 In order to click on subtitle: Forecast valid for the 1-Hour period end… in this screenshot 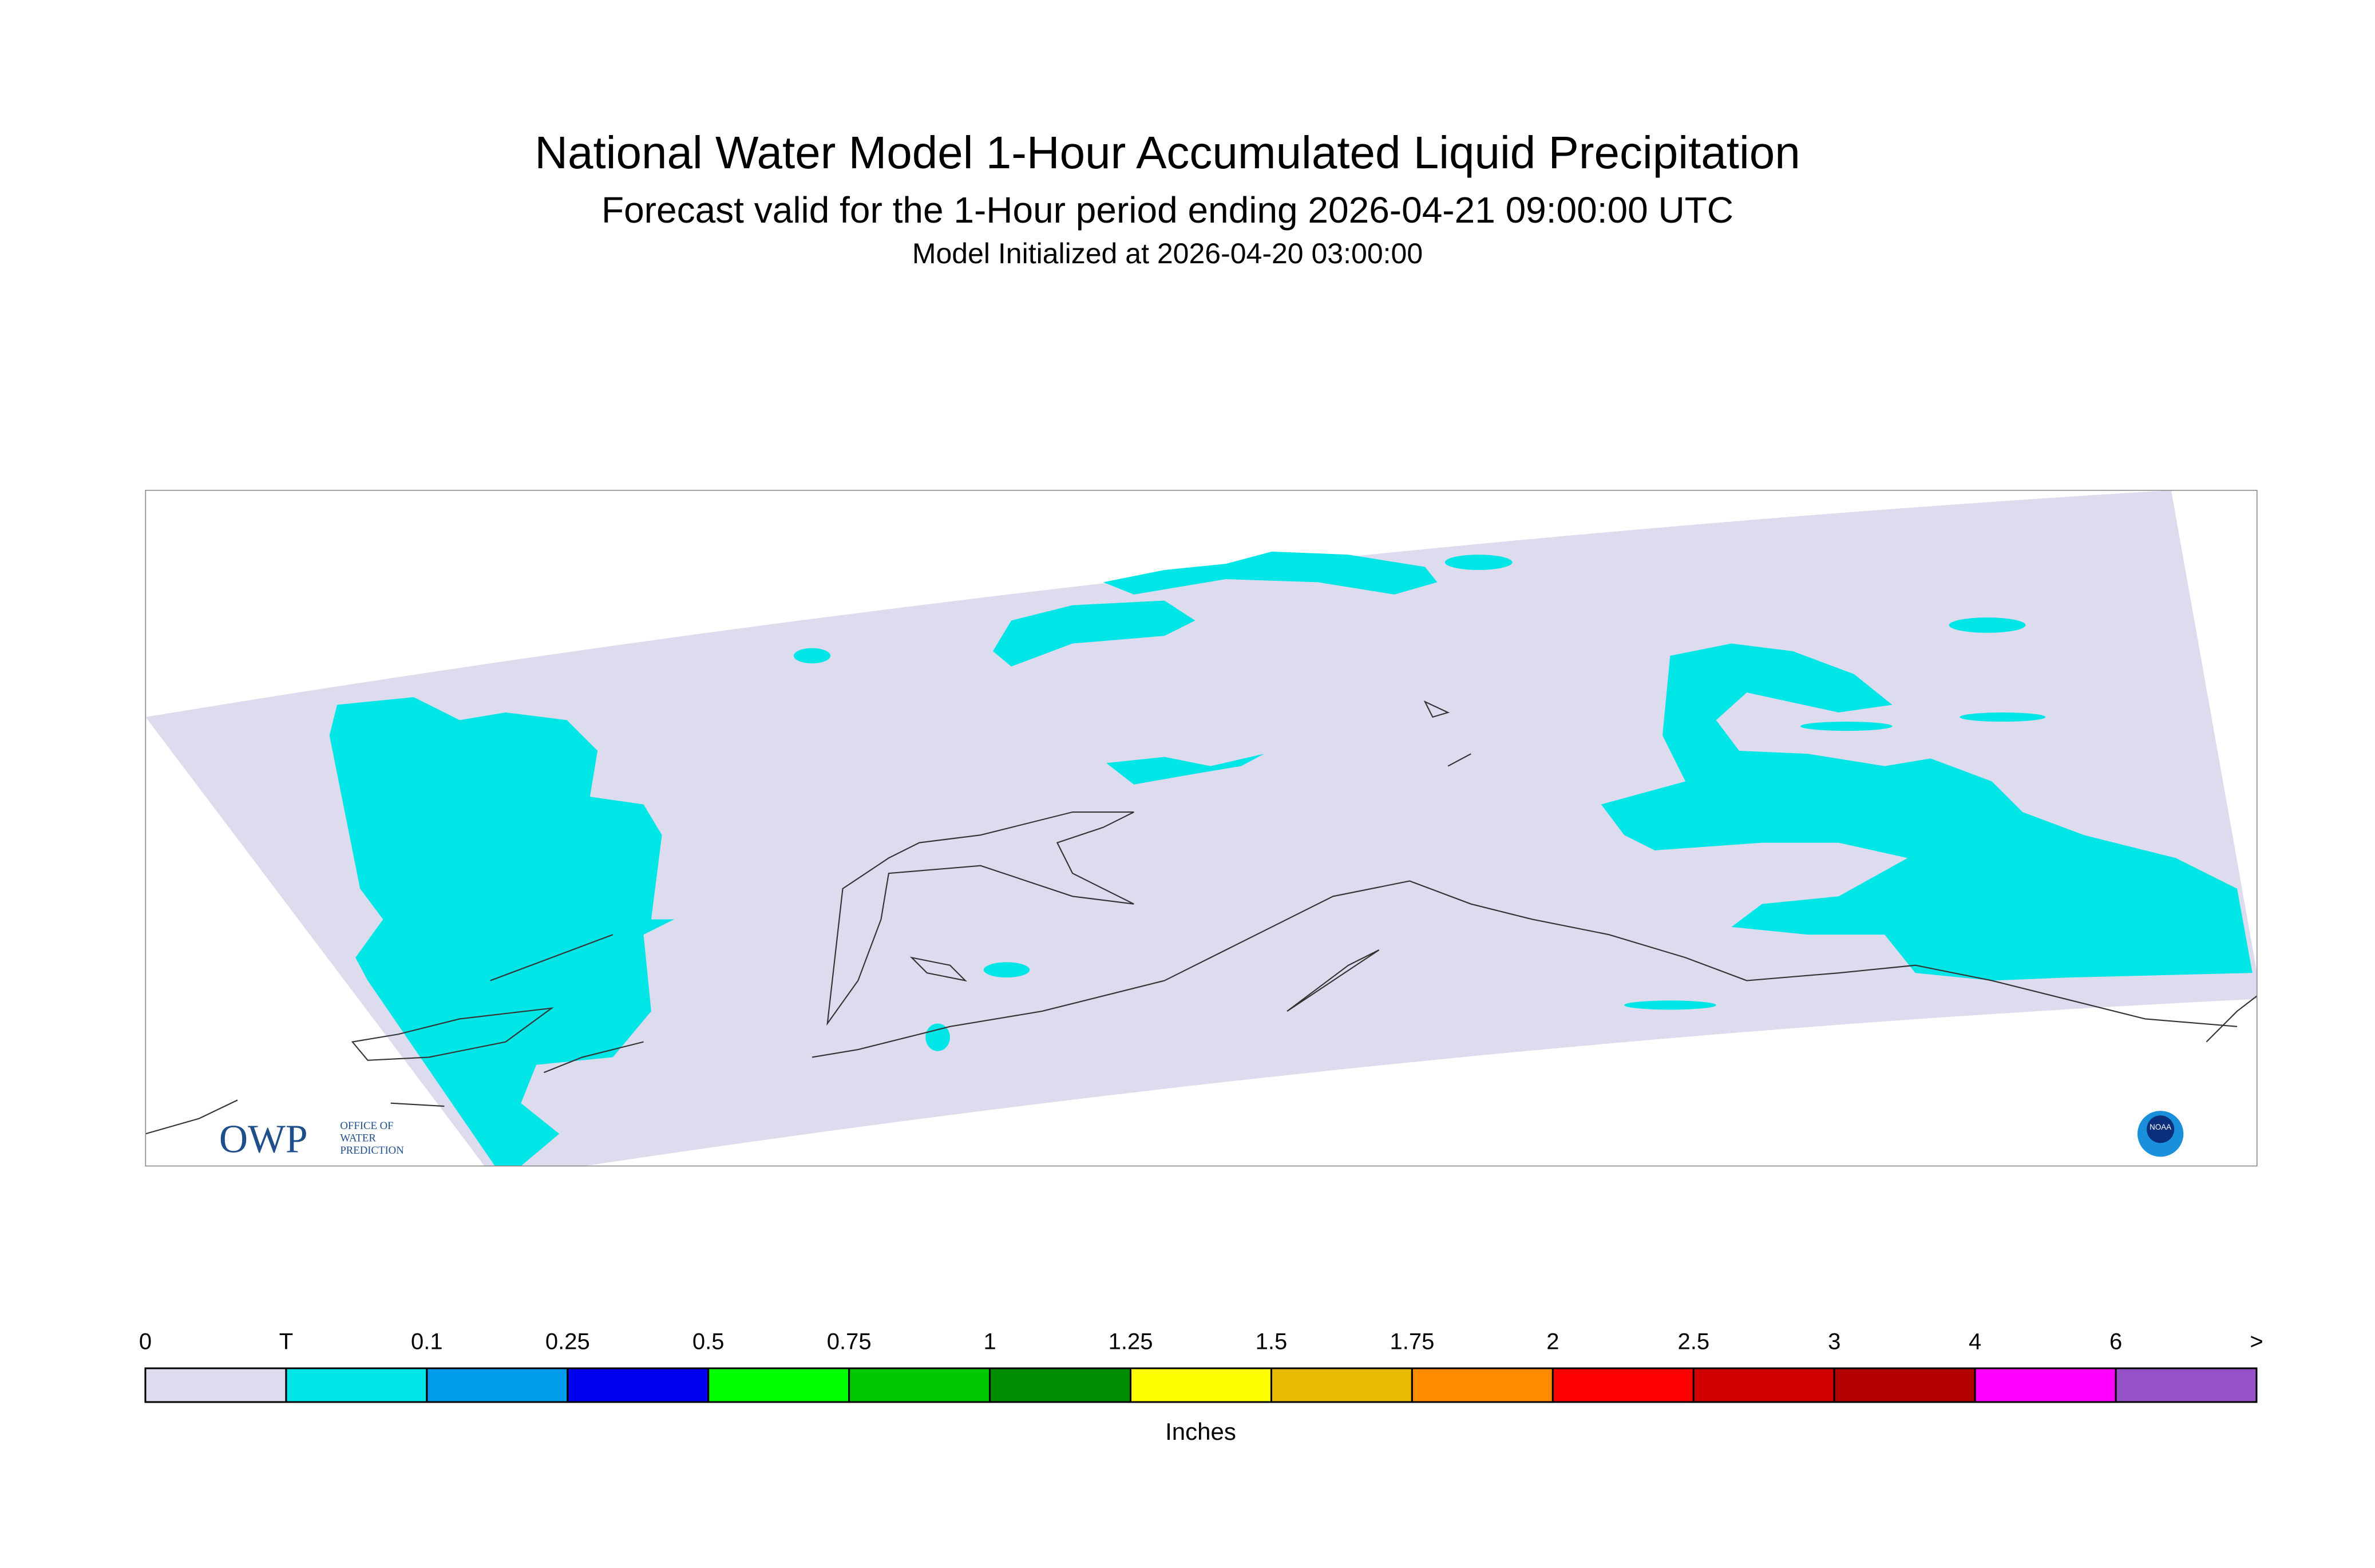, I will do `click(1167, 210)`.